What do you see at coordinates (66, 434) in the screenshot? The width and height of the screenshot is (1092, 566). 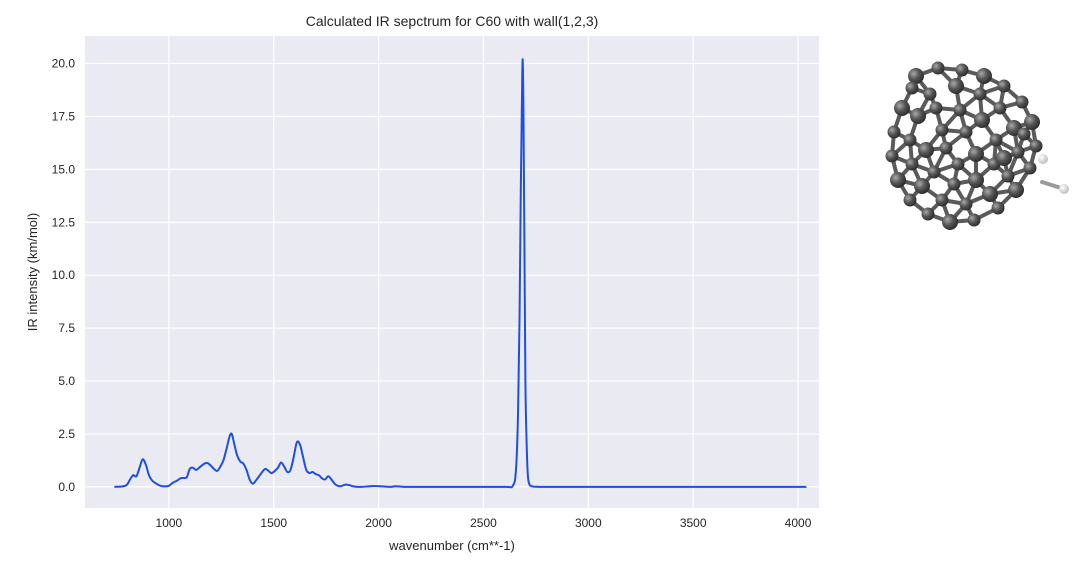 I see `y-tick-label: 2.5` at bounding box center [66, 434].